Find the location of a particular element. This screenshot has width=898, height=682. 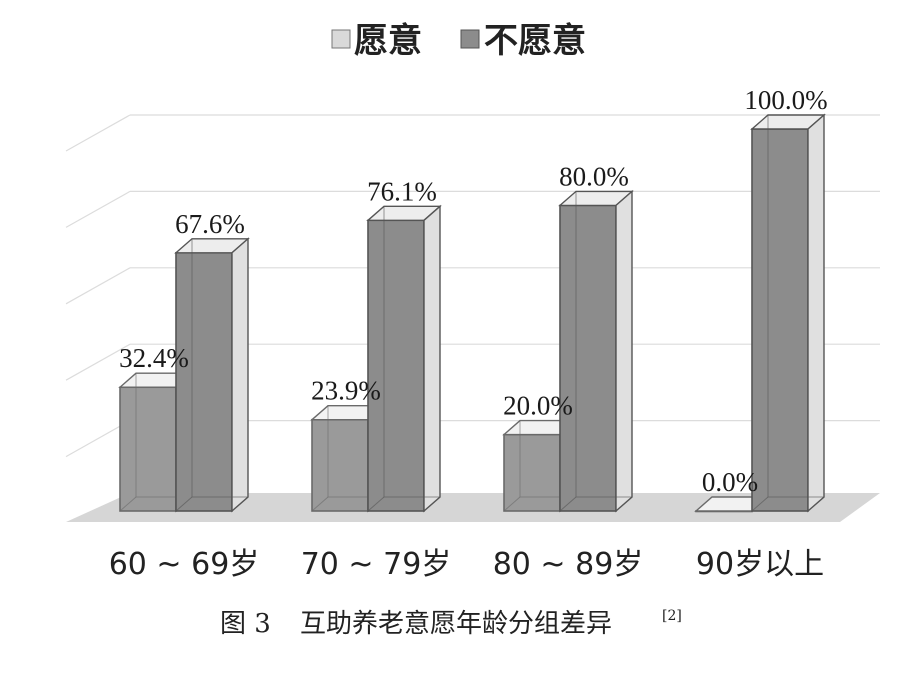

caption-text: 互助养老意愿年龄分组差异 is located at coordinates (456, 624).